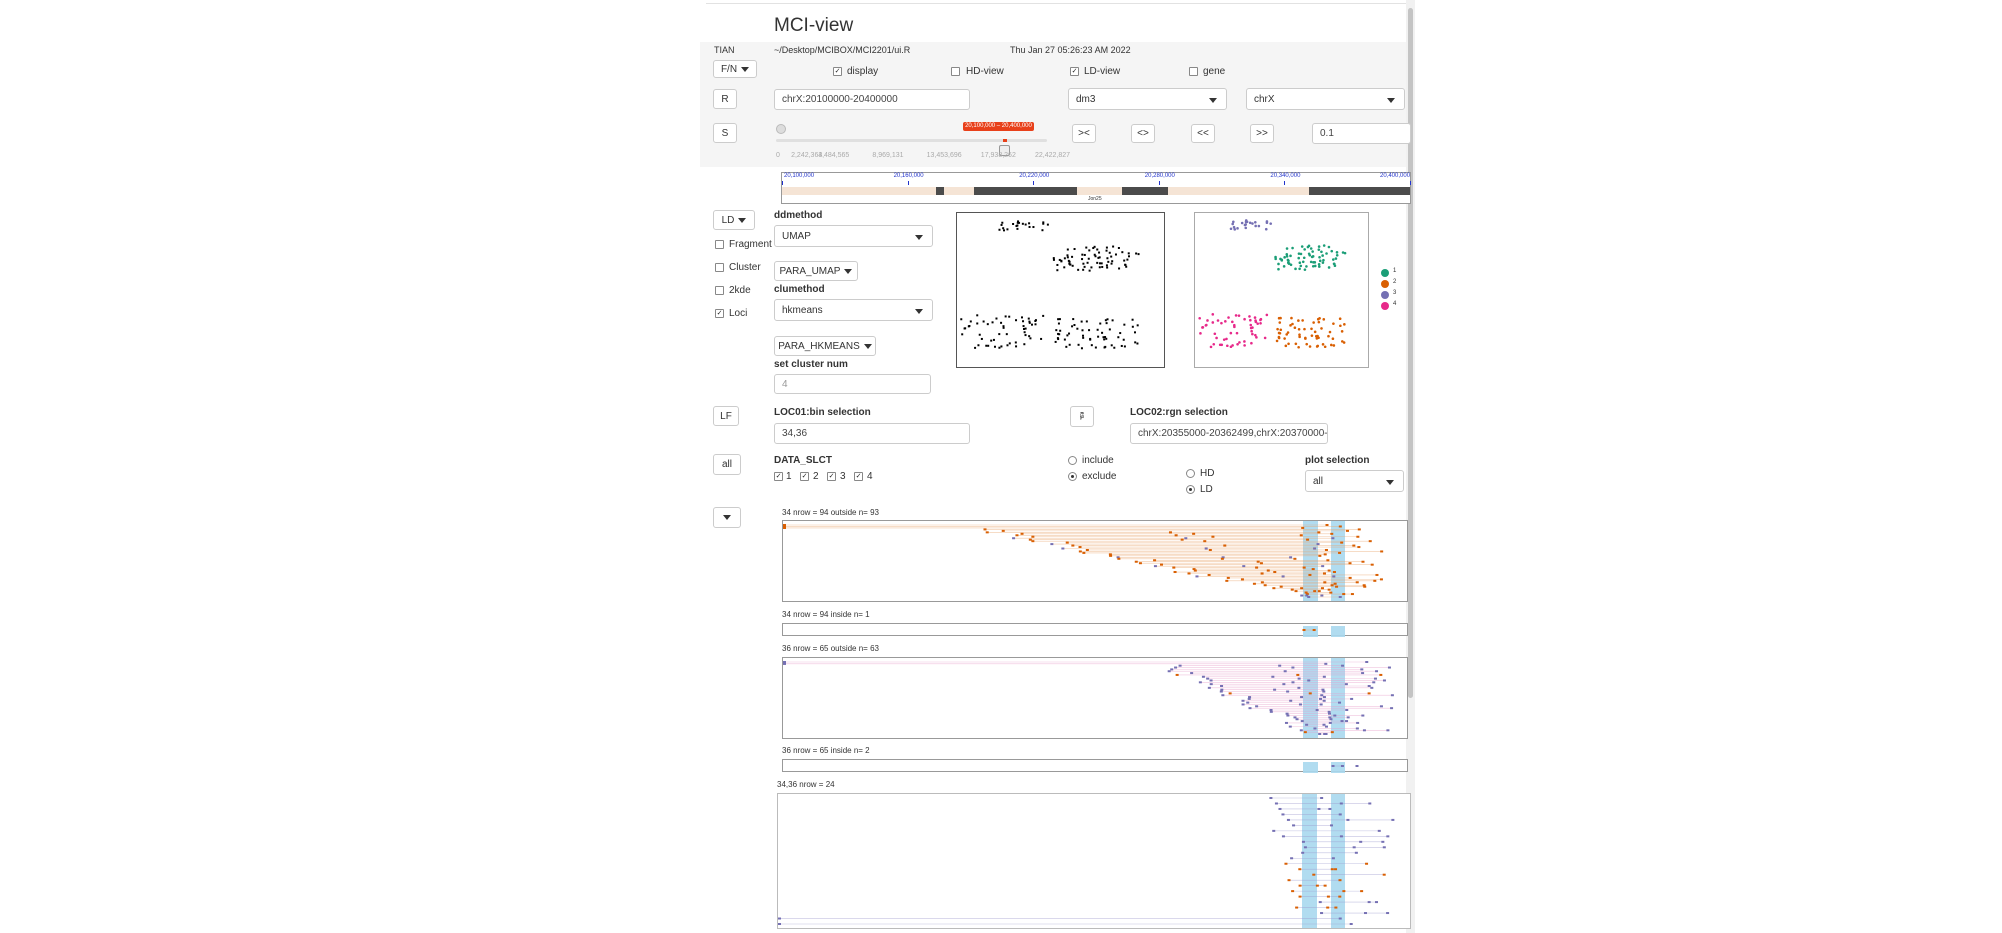 The image size is (2002, 933). Describe the element at coordinates (1053, 155) in the screenshot. I see `slider-tick-label: 22,422,827` at that location.